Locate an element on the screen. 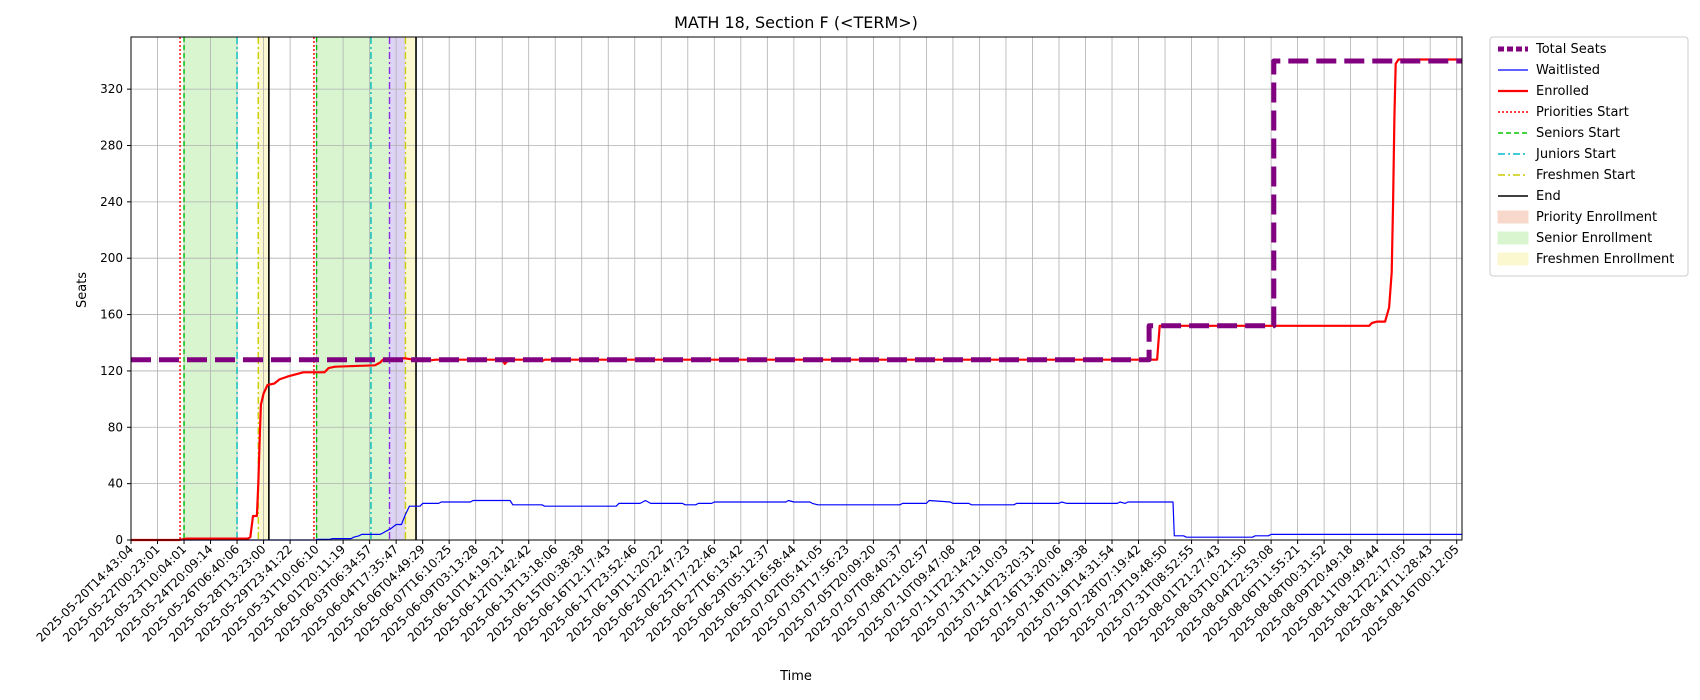 This screenshot has width=1700, height=700. legend-label: Freshmen Start is located at coordinates (1585, 175).